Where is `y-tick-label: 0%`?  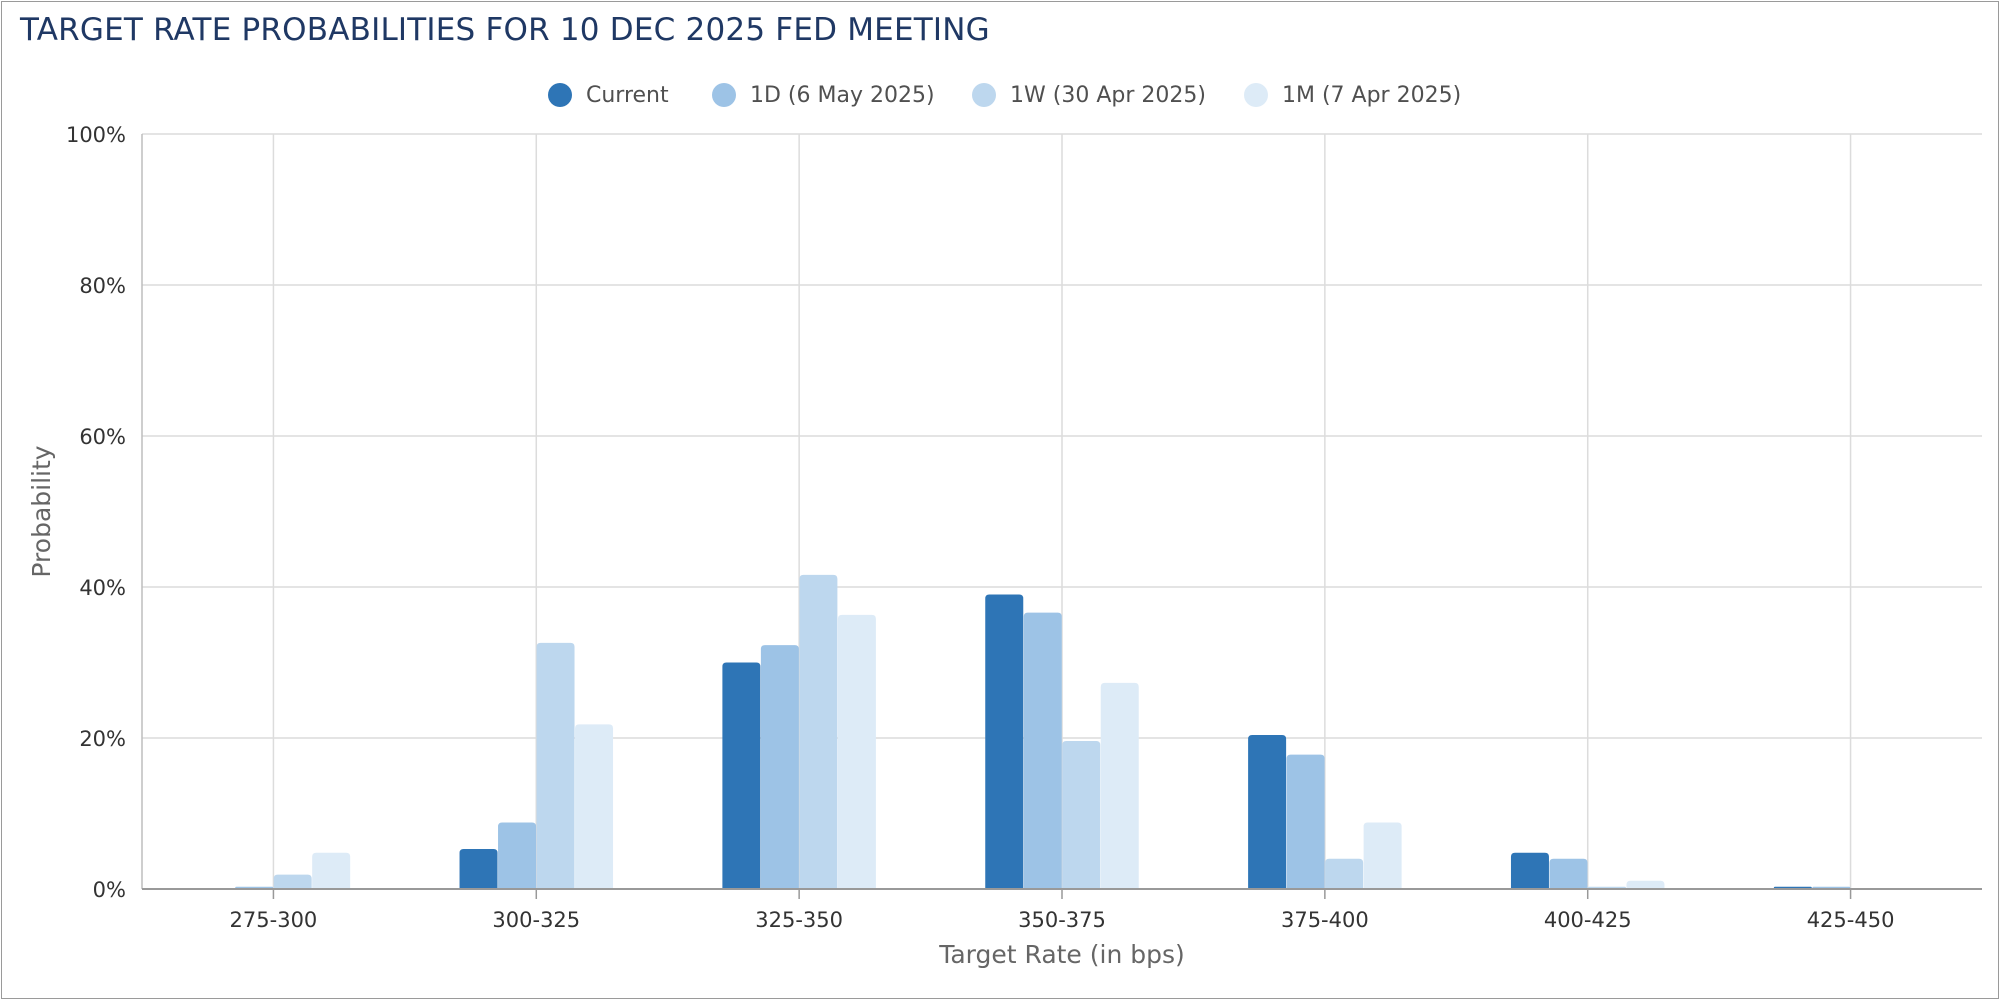
y-tick-label: 0% is located at coordinates (109, 890).